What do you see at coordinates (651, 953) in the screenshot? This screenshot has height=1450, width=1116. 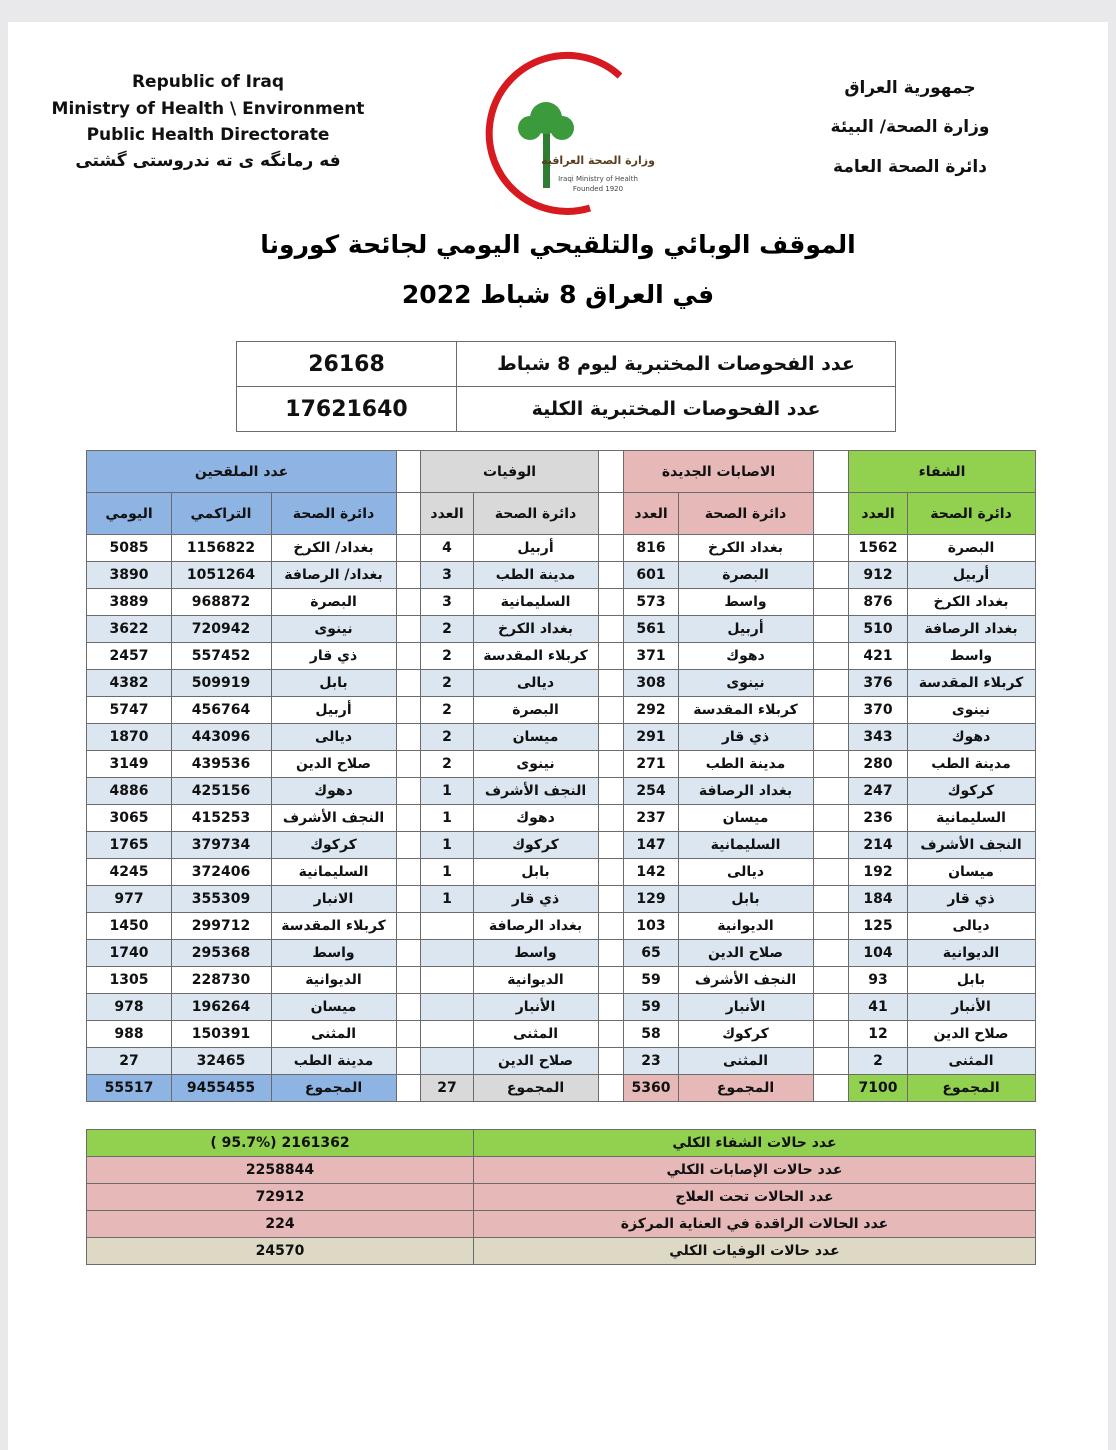 I see `cell-number: 65` at bounding box center [651, 953].